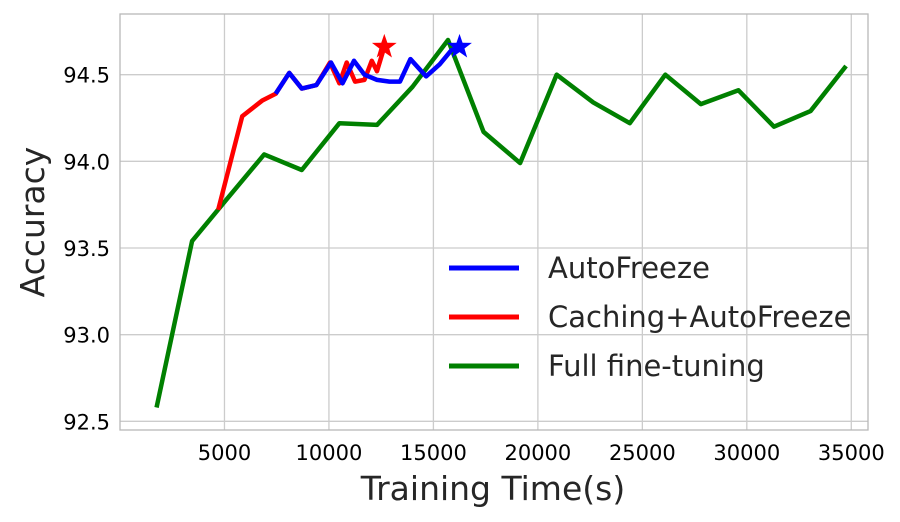 This screenshot has width=900, height=522. I want to click on star-marker-autofreeze, so click(459, 45).